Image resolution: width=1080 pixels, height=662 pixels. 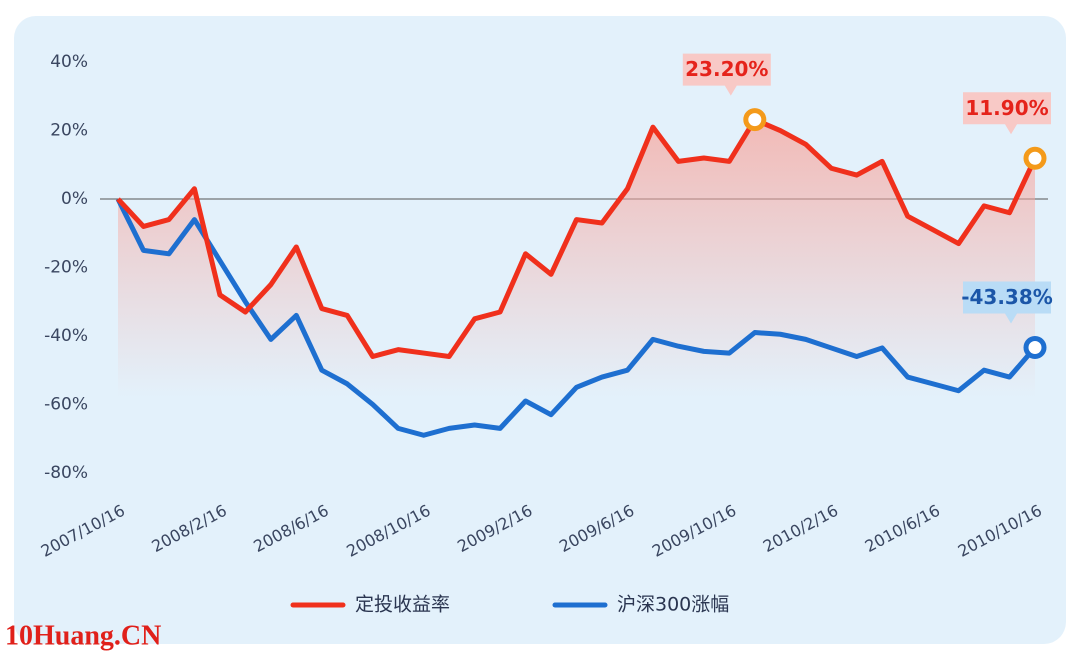 What do you see at coordinates (1007, 297) in the screenshot?
I see `data-label: -43.38%` at bounding box center [1007, 297].